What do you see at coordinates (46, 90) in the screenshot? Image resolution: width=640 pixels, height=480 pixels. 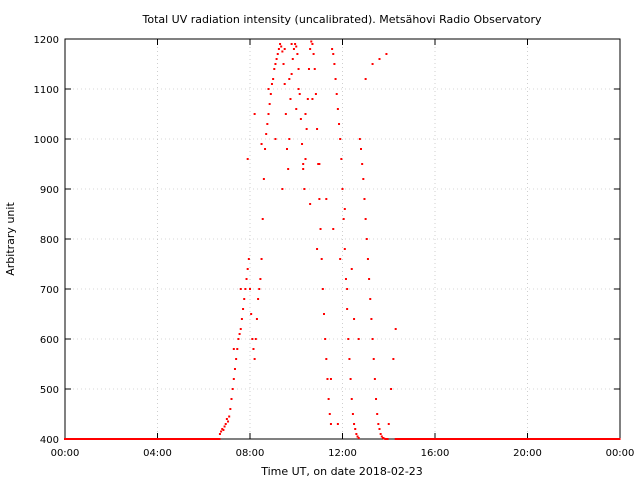 I see `y-tick-label: 1100` at bounding box center [46, 90].